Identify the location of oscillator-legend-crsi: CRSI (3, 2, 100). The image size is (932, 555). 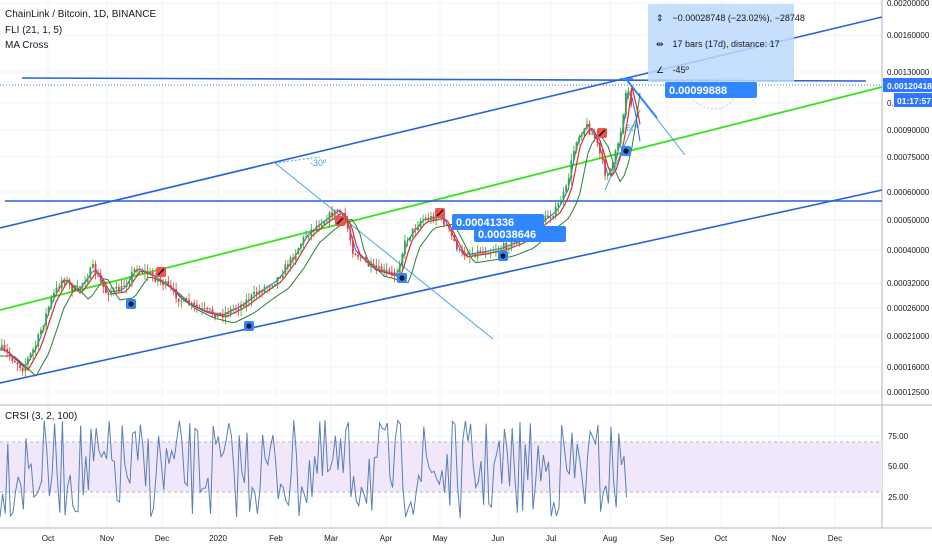
(41, 416).